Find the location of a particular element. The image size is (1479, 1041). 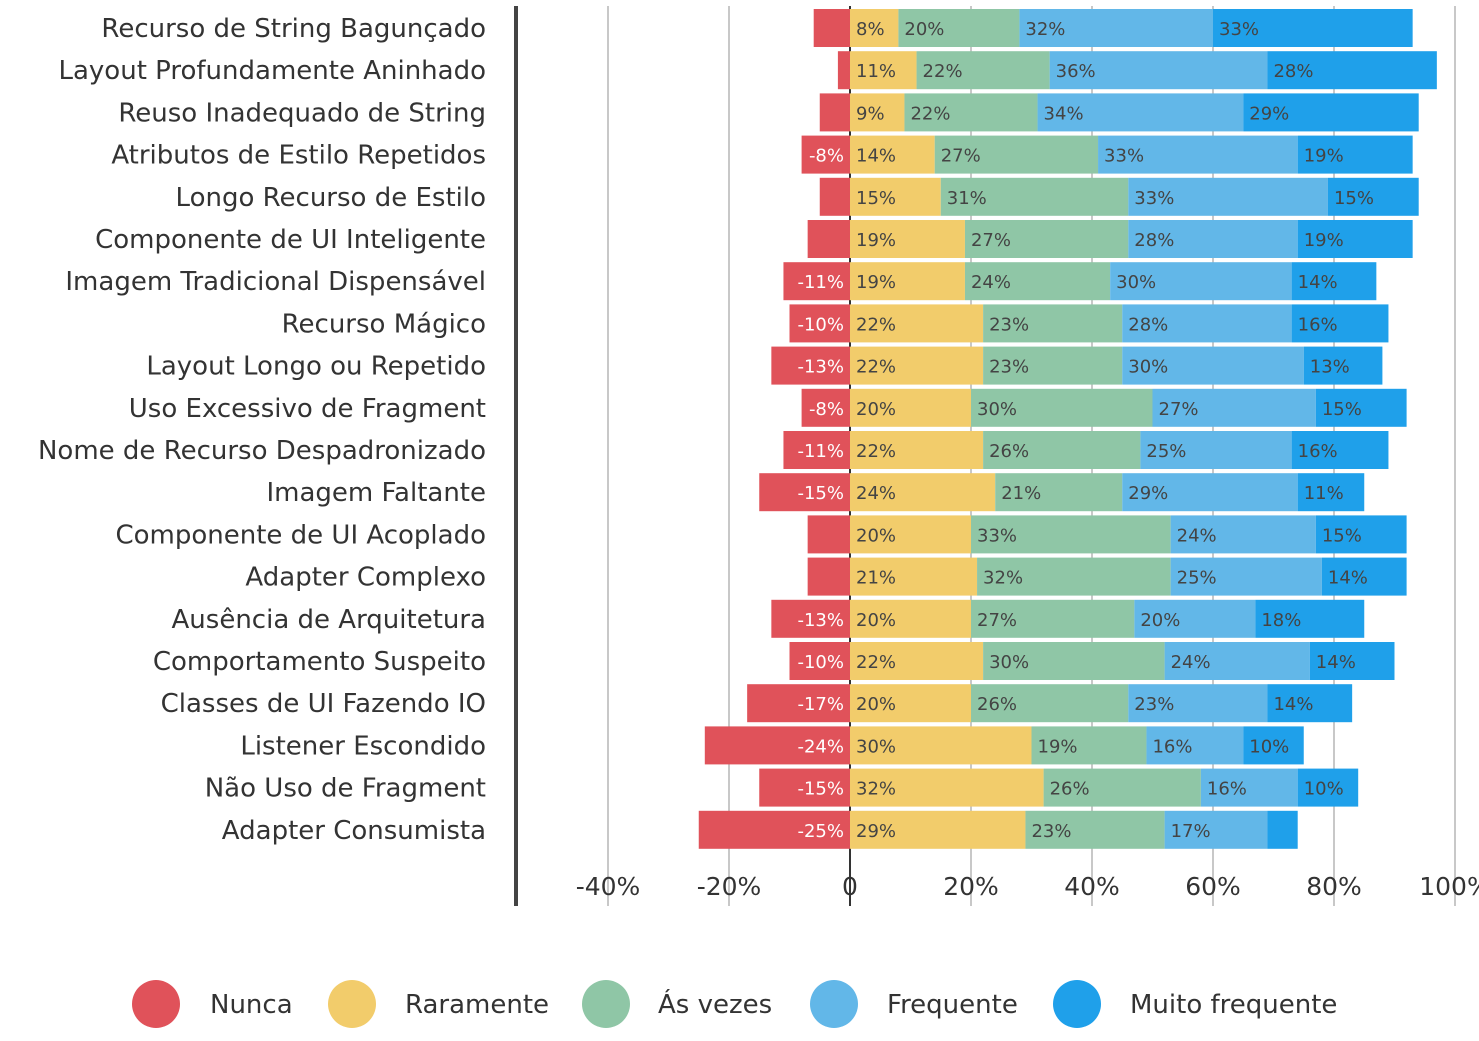

x-tick-labels: -40% -20% 0 20% 40% 60% 80% 100% is located at coordinates (1027, 886).